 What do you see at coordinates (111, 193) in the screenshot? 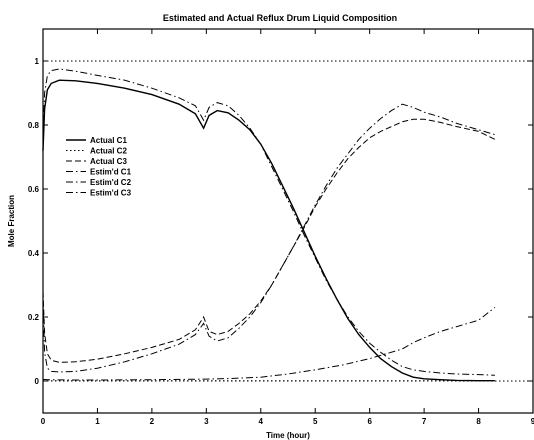
I see `legend-label: Estim'd C3` at bounding box center [111, 193].